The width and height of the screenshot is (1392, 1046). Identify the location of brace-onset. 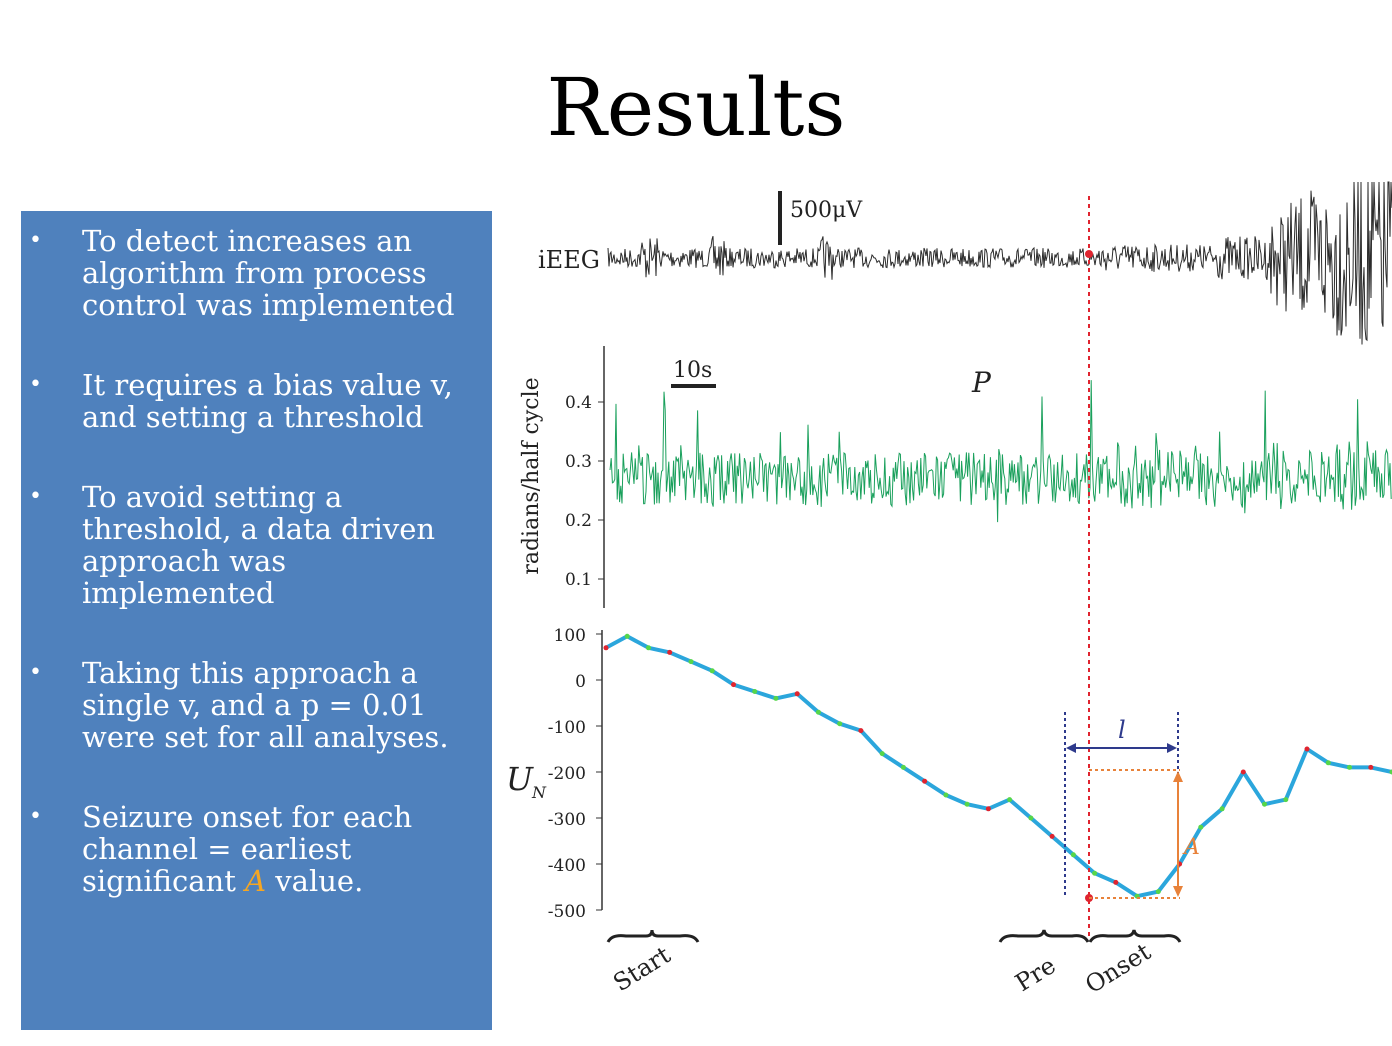
(1135, 936).